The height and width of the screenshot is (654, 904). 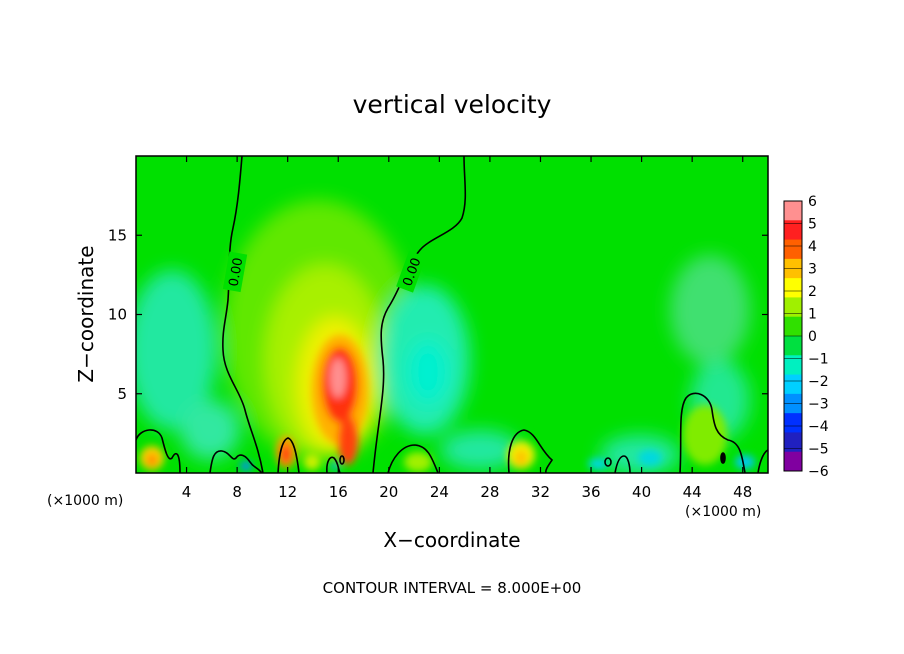 I want to click on colorbar-label: 3, so click(x=812, y=270).